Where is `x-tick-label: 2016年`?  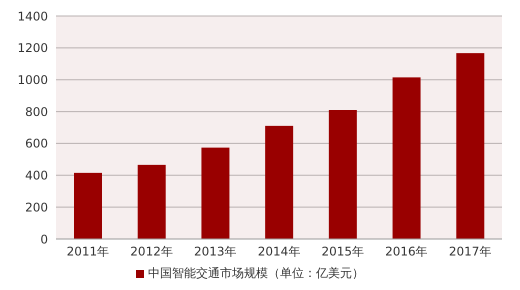
x-tick-label: 2016年 is located at coordinates (406, 251).